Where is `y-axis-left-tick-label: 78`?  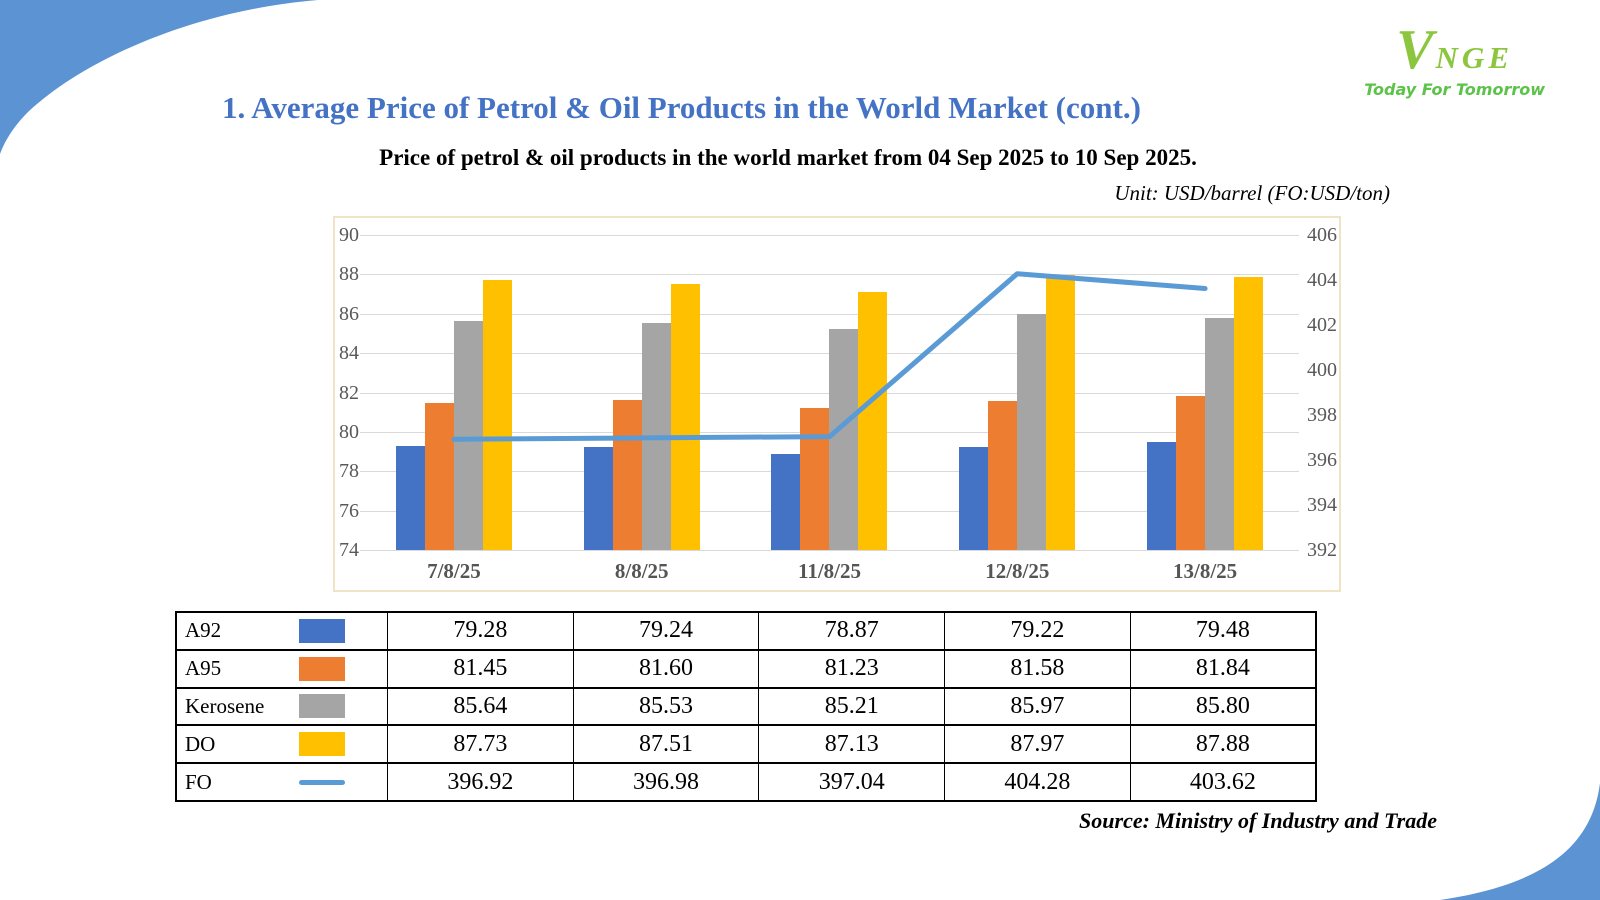
y-axis-left-tick-label: 78 is located at coordinates (349, 471).